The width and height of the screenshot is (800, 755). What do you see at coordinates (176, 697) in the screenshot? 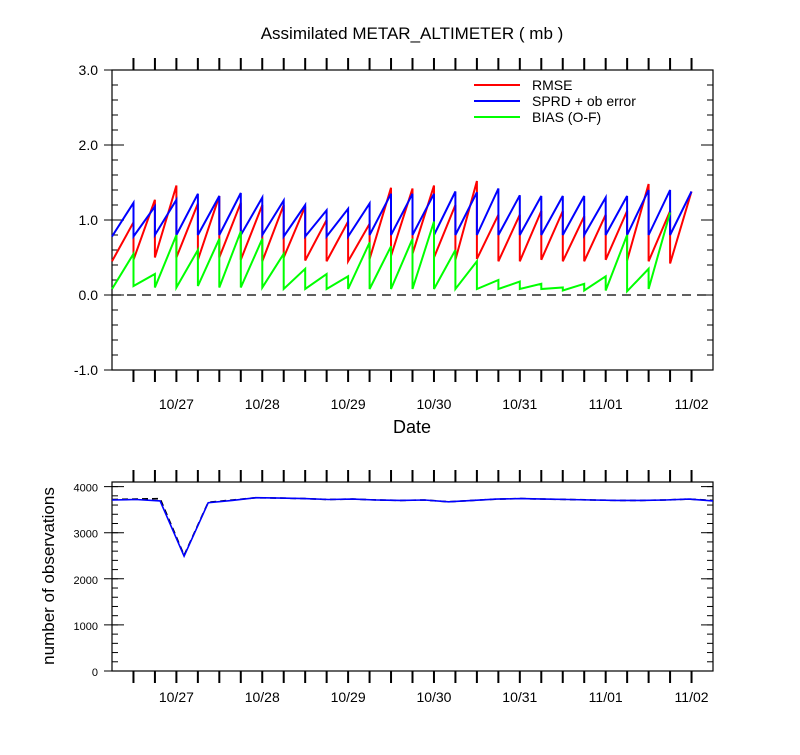
I see `obs-x-tick-label: 10/27` at bounding box center [176, 697].